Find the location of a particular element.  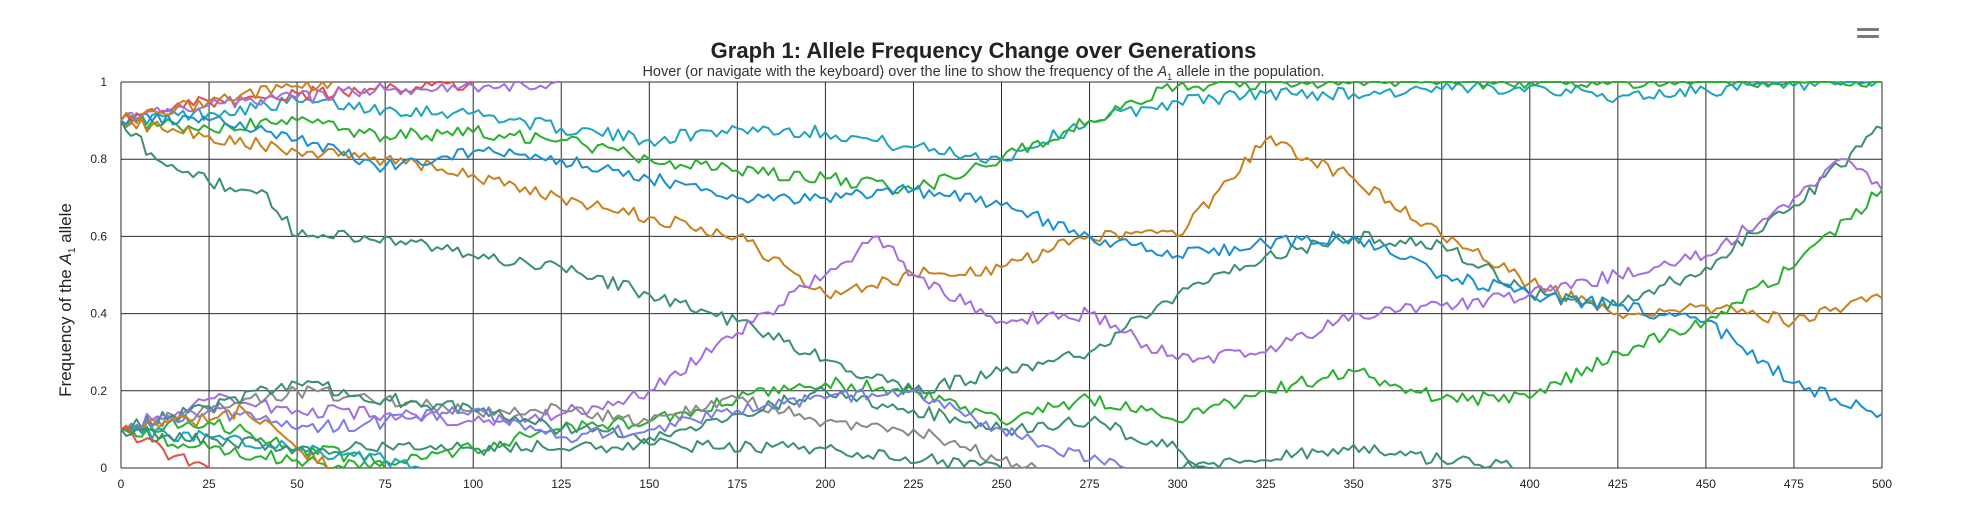

x-tick-label: 350 is located at coordinates (1354, 484).